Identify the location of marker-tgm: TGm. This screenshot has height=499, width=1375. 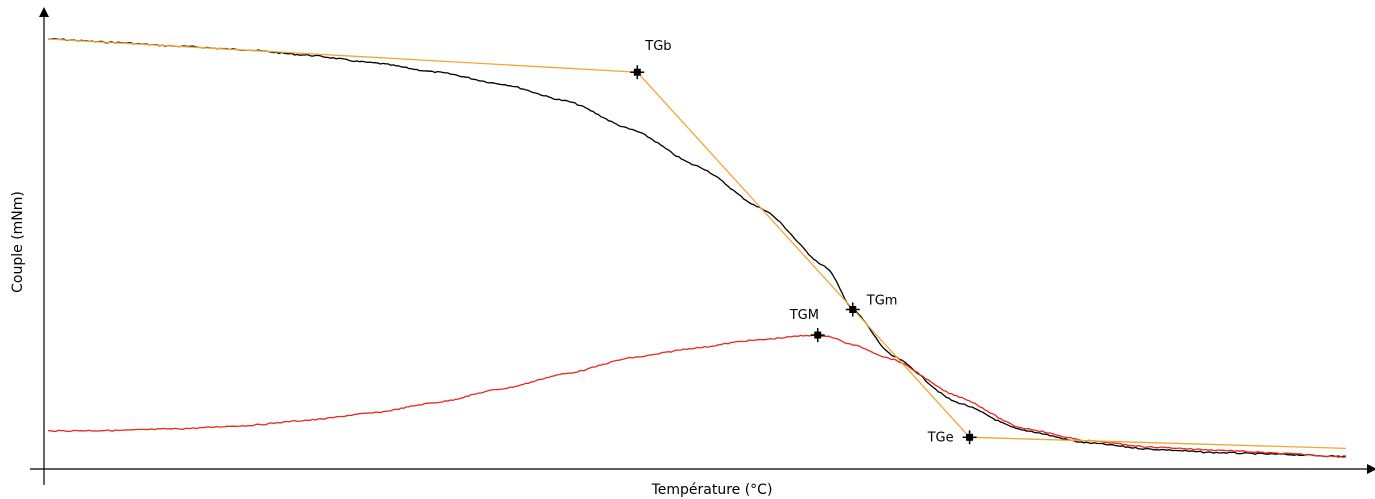
(871, 305).